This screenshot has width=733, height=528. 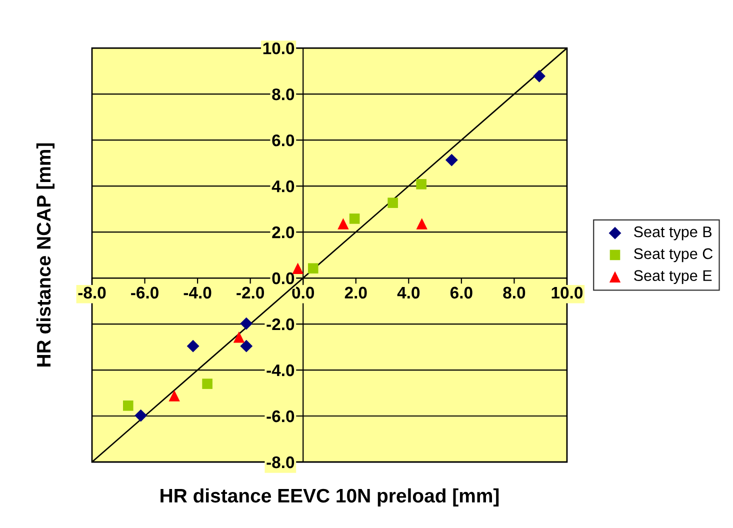 What do you see at coordinates (567, 292) in the screenshot?
I see `x-tick-label: 10.0` at bounding box center [567, 292].